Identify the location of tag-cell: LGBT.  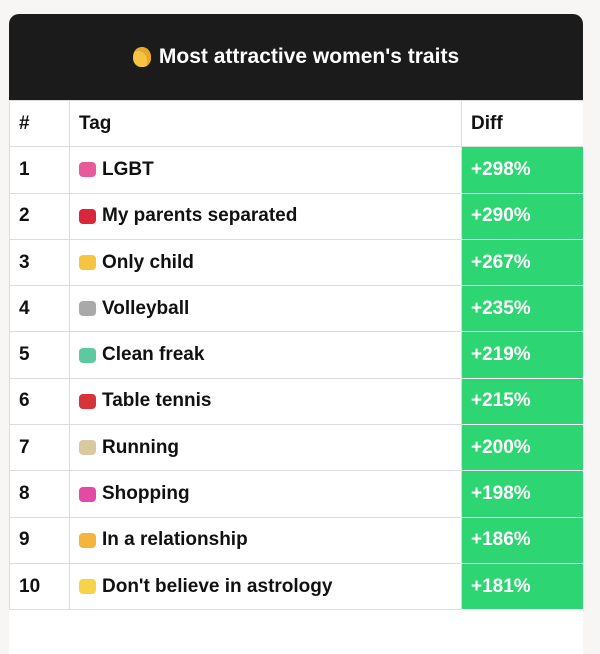
(265, 170).